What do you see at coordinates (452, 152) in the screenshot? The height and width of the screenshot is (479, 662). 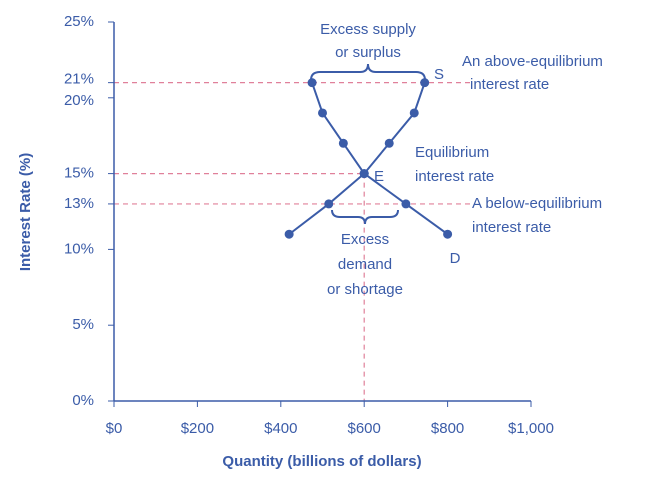 I see `annotation: Equilibrium` at bounding box center [452, 152].